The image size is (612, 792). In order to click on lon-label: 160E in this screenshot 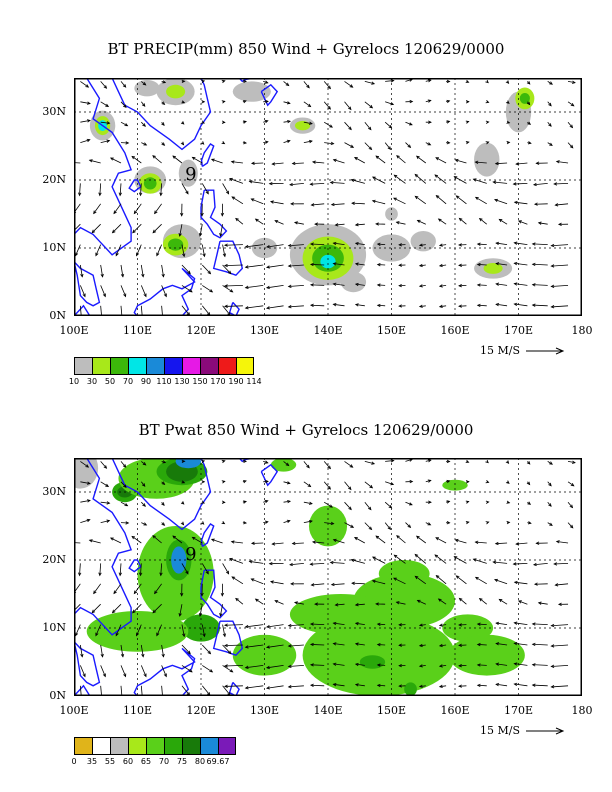, I will do `click(455, 330)`.